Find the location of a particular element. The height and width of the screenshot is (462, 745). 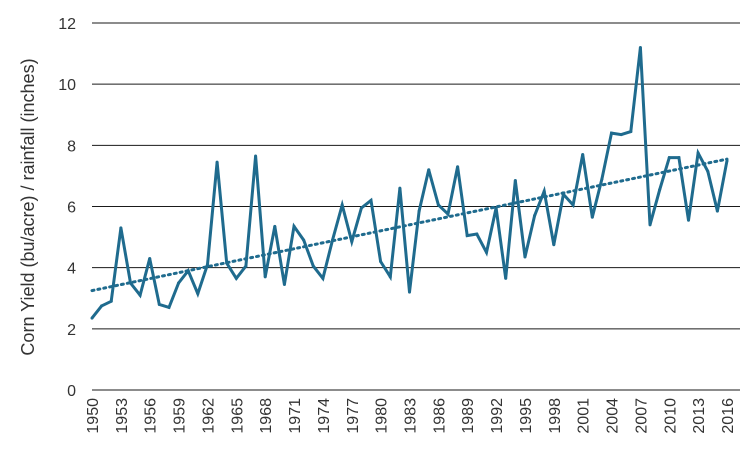

y-tick-labels: 0 2 4 6 8 10 12 is located at coordinates (67, 208).